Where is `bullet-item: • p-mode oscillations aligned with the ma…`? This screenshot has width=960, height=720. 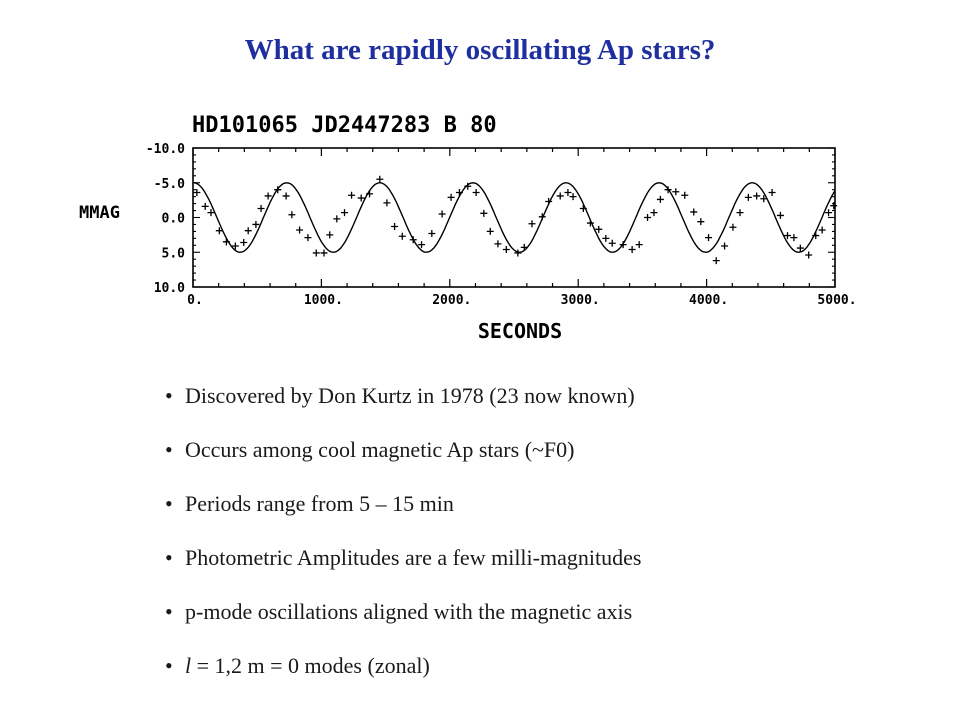 bullet-item: • p-mode oscillations aligned with the ma… is located at coordinates (403, 619).